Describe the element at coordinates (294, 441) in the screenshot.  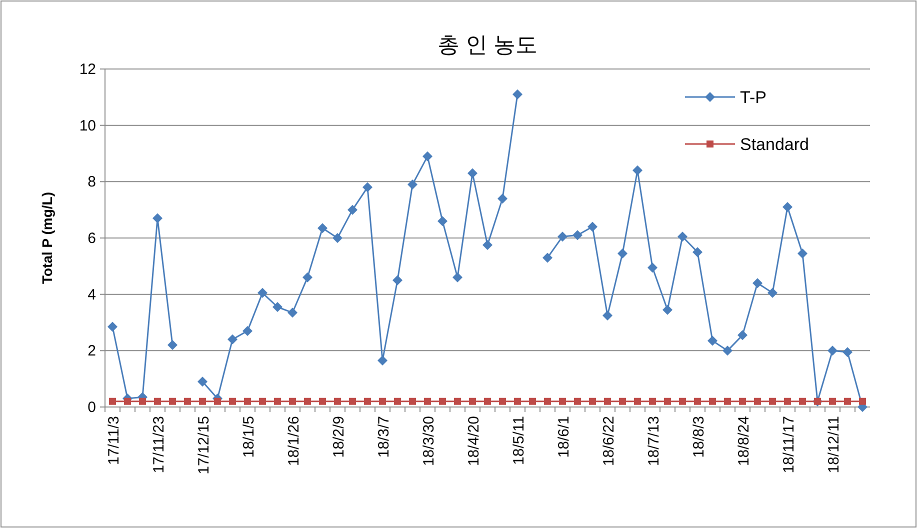
I see `x-tick-label: 18/1/26` at that location.